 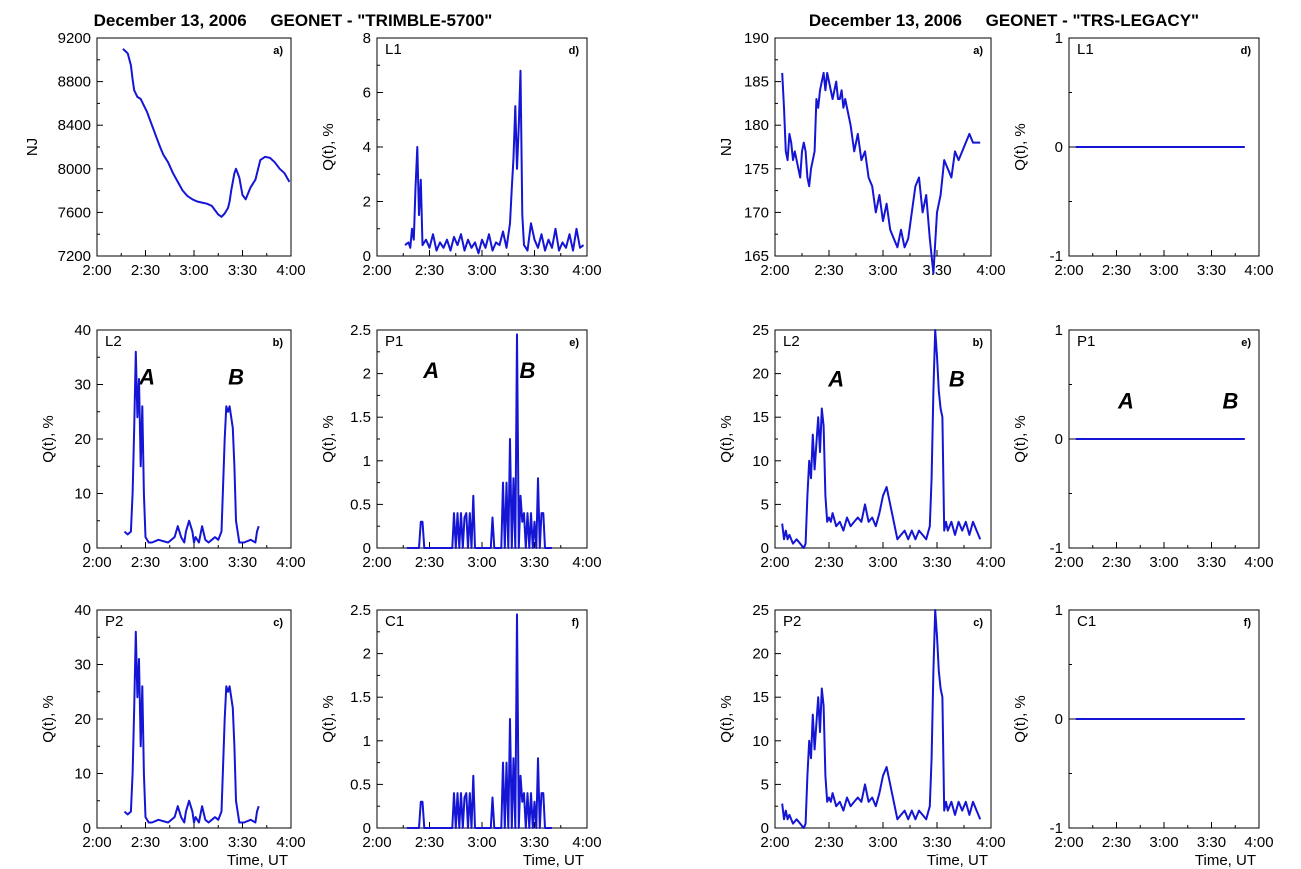 What do you see at coordinates (756, 38) in the screenshot?
I see `y-tick-label: 190` at bounding box center [756, 38].